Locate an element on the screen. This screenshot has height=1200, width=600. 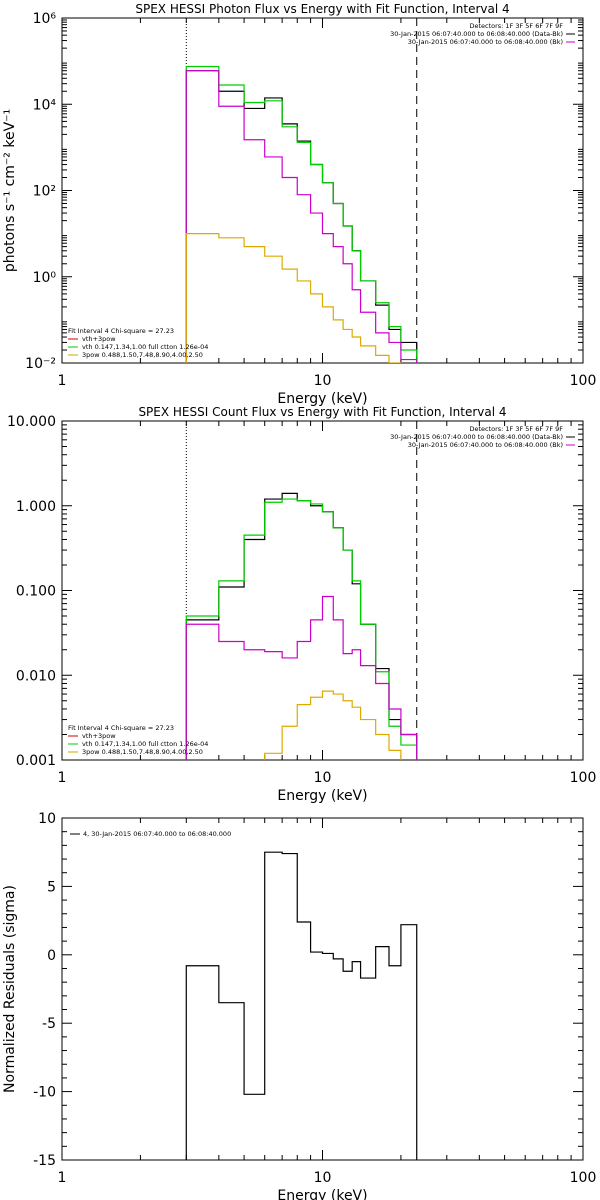
y-tick-label: -15 is located at coordinates (44, 1161).